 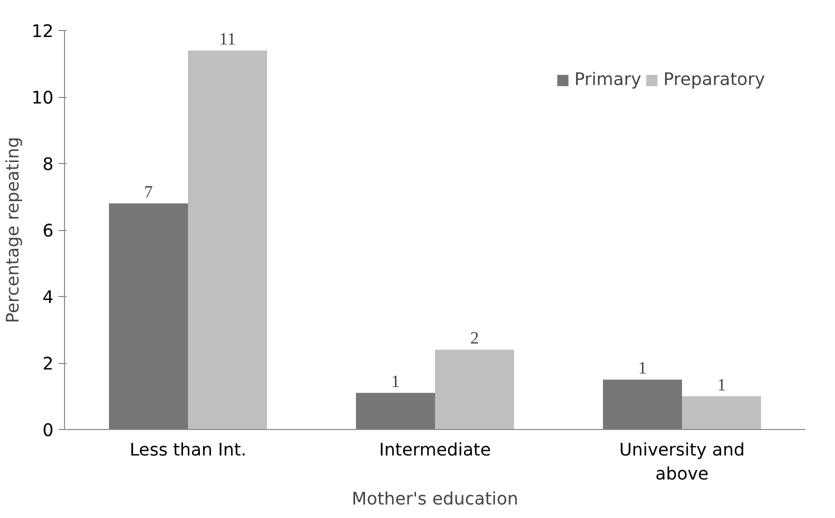 I want to click on x-axis-title: Mother's education, so click(x=435, y=500).